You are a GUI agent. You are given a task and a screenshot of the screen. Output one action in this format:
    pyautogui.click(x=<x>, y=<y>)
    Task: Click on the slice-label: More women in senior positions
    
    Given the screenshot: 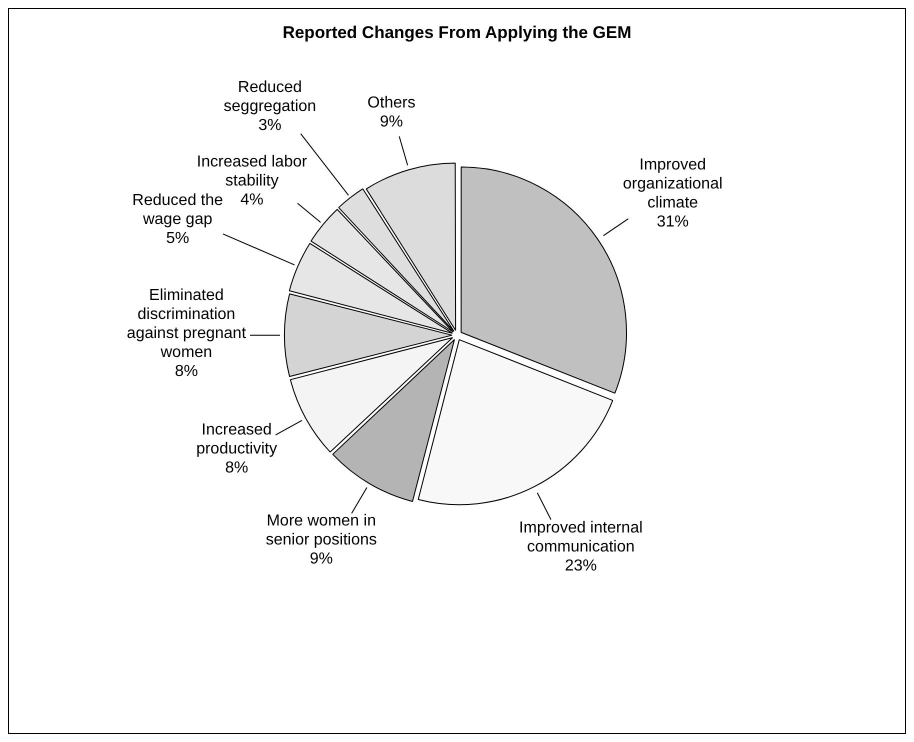 What is the action you would take?
    pyautogui.click(x=321, y=530)
    